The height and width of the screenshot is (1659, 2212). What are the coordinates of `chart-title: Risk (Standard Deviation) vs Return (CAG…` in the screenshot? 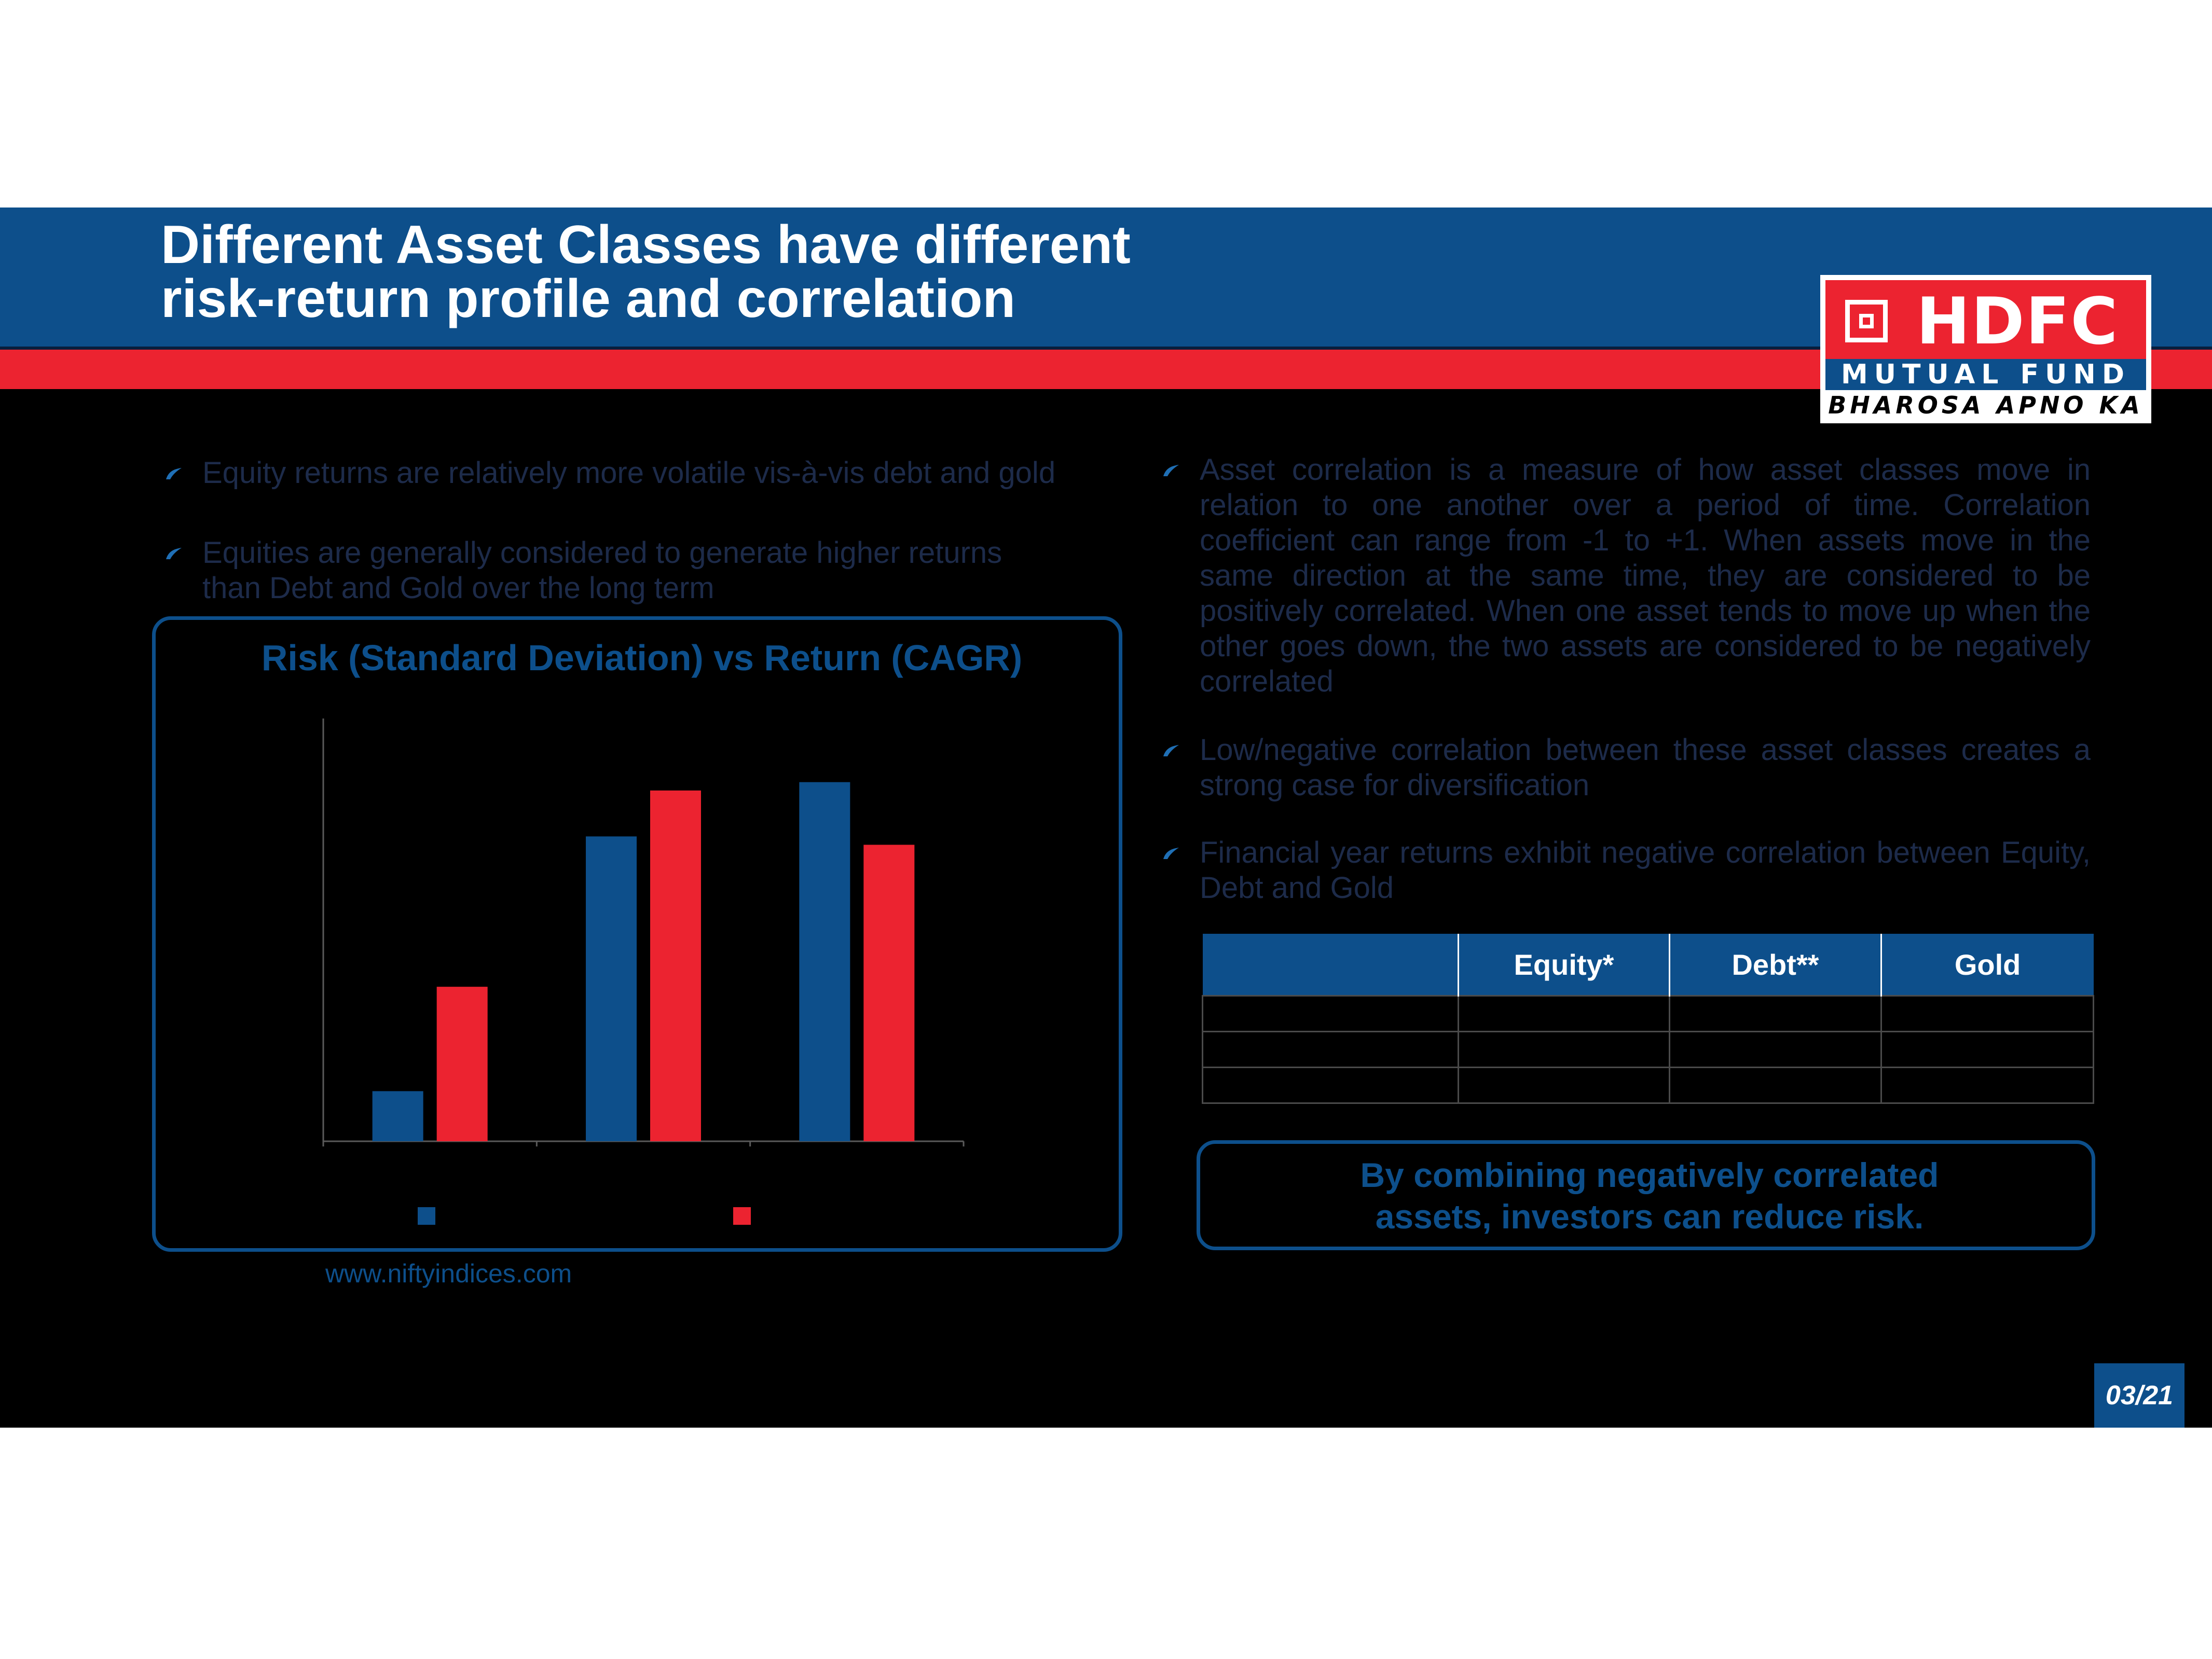 It's located at (642, 658).